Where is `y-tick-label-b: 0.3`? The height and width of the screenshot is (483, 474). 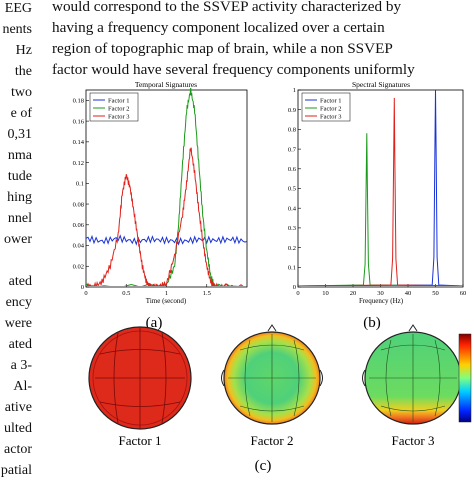 y-tick-label-b: 0.3 is located at coordinates (292, 228).